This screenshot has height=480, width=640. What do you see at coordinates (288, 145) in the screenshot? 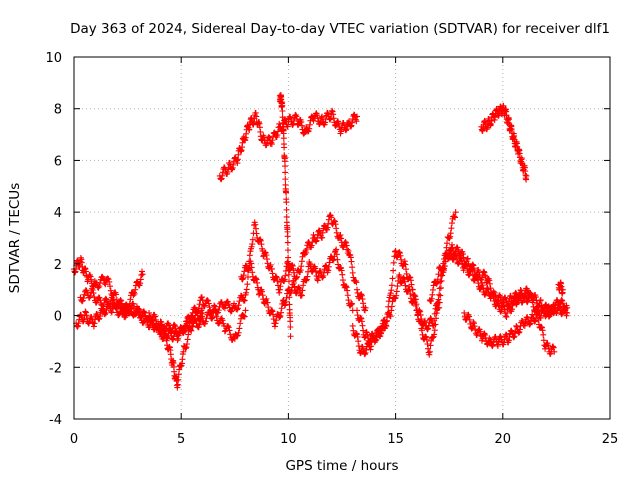
I see `series-sat-e` at bounding box center [288, 145].